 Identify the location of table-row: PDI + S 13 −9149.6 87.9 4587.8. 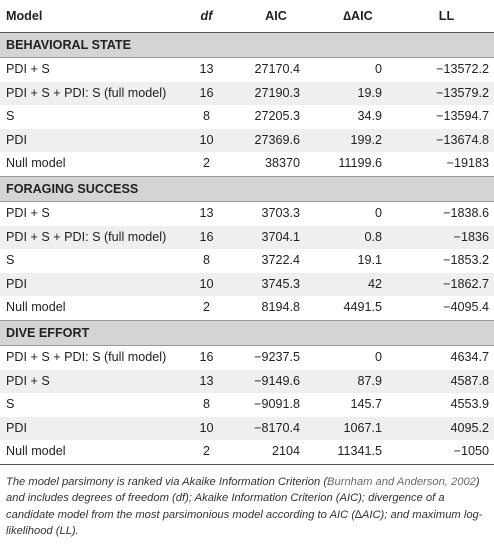
(247, 381).